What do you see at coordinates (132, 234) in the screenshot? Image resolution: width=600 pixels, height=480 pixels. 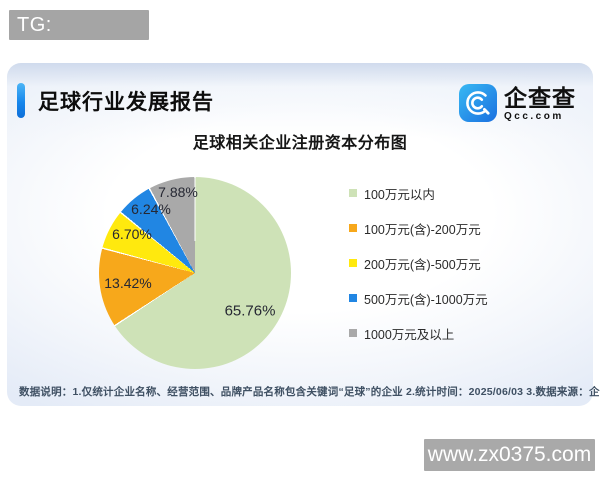 I see `pie-slice-label: 6.70%` at bounding box center [132, 234].